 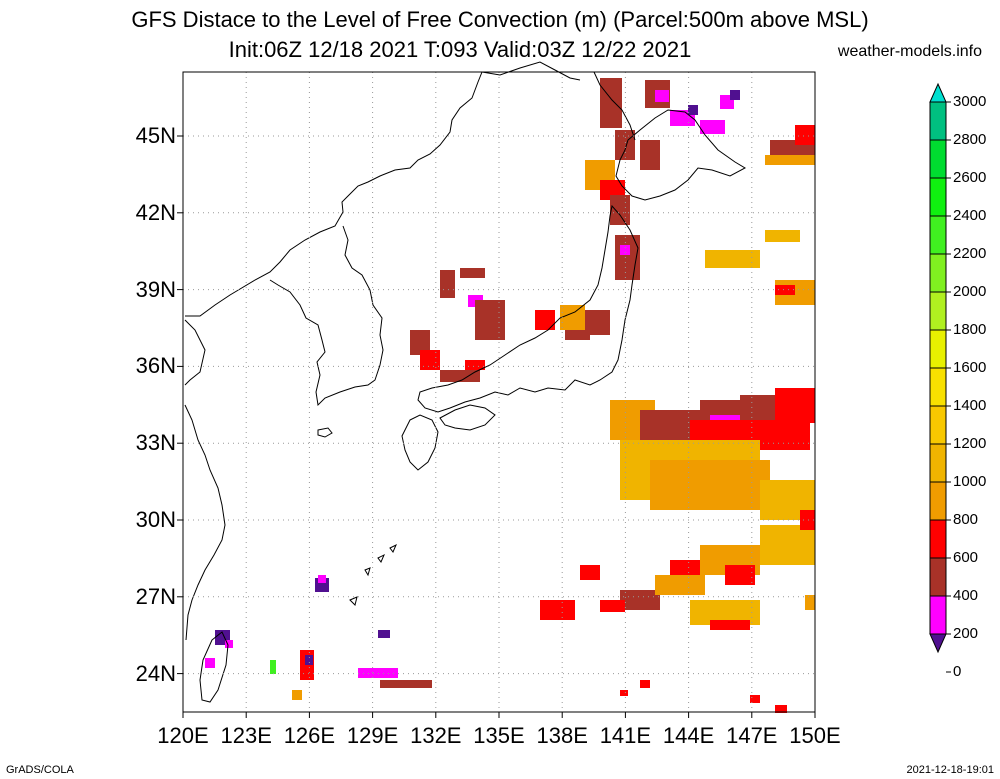 I want to click on colorbar-top-arrow, so click(x=938, y=92).